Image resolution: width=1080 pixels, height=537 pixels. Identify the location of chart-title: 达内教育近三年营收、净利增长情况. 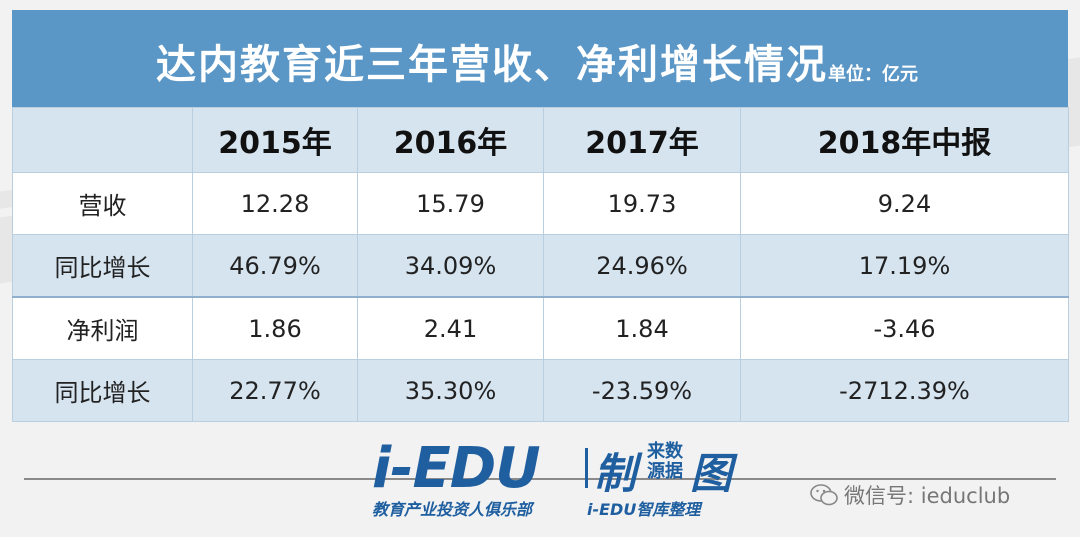
(492, 65).